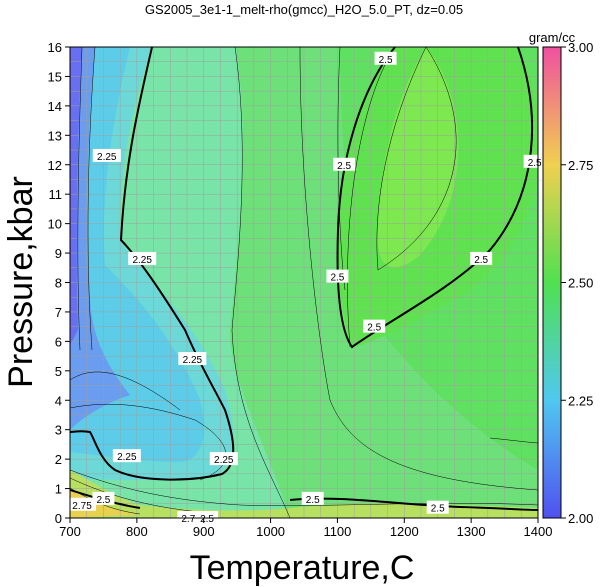  Describe the element at coordinates (580, 518) in the screenshot. I see `colorbar-tick-label: 2.00` at that location.